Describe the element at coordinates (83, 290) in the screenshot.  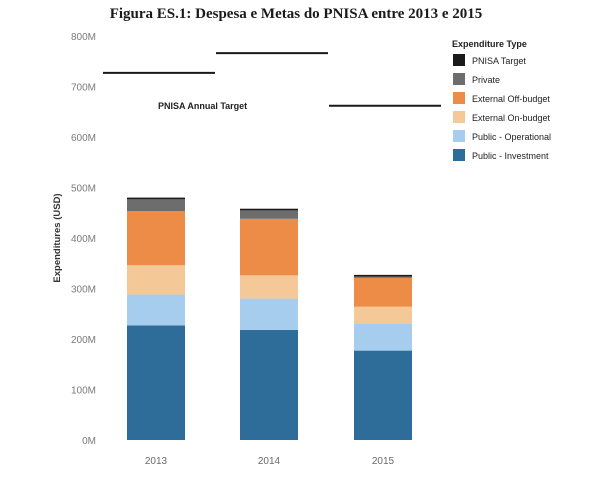
I see `y-tick-label: 300M` at that location.